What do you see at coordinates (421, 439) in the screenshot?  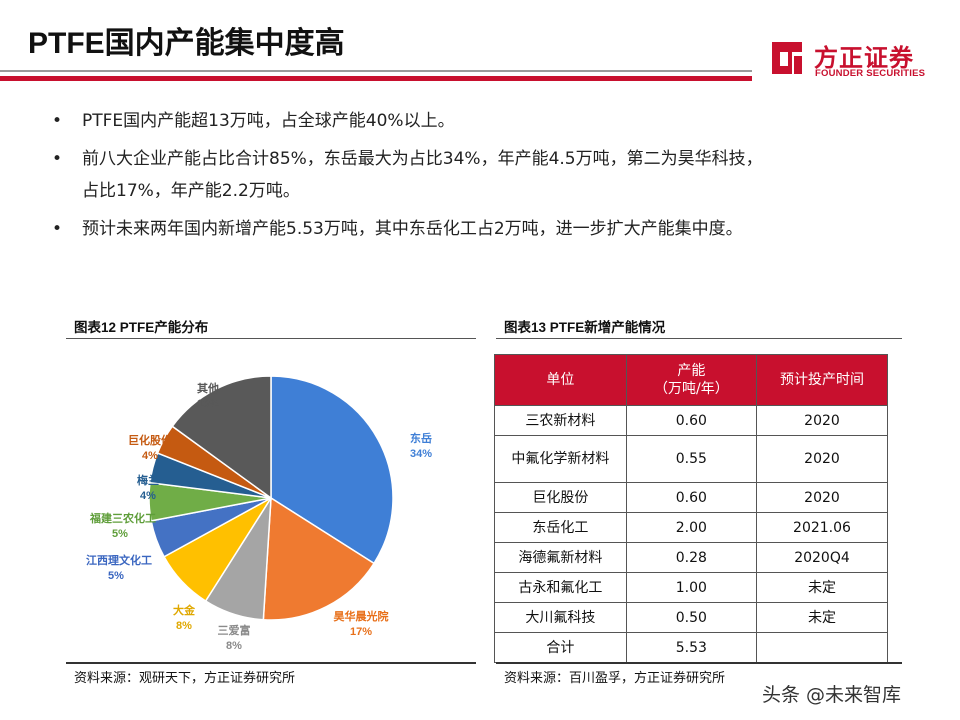 I see `pie-slice-name: 东岳` at bounding box center [421, 439].